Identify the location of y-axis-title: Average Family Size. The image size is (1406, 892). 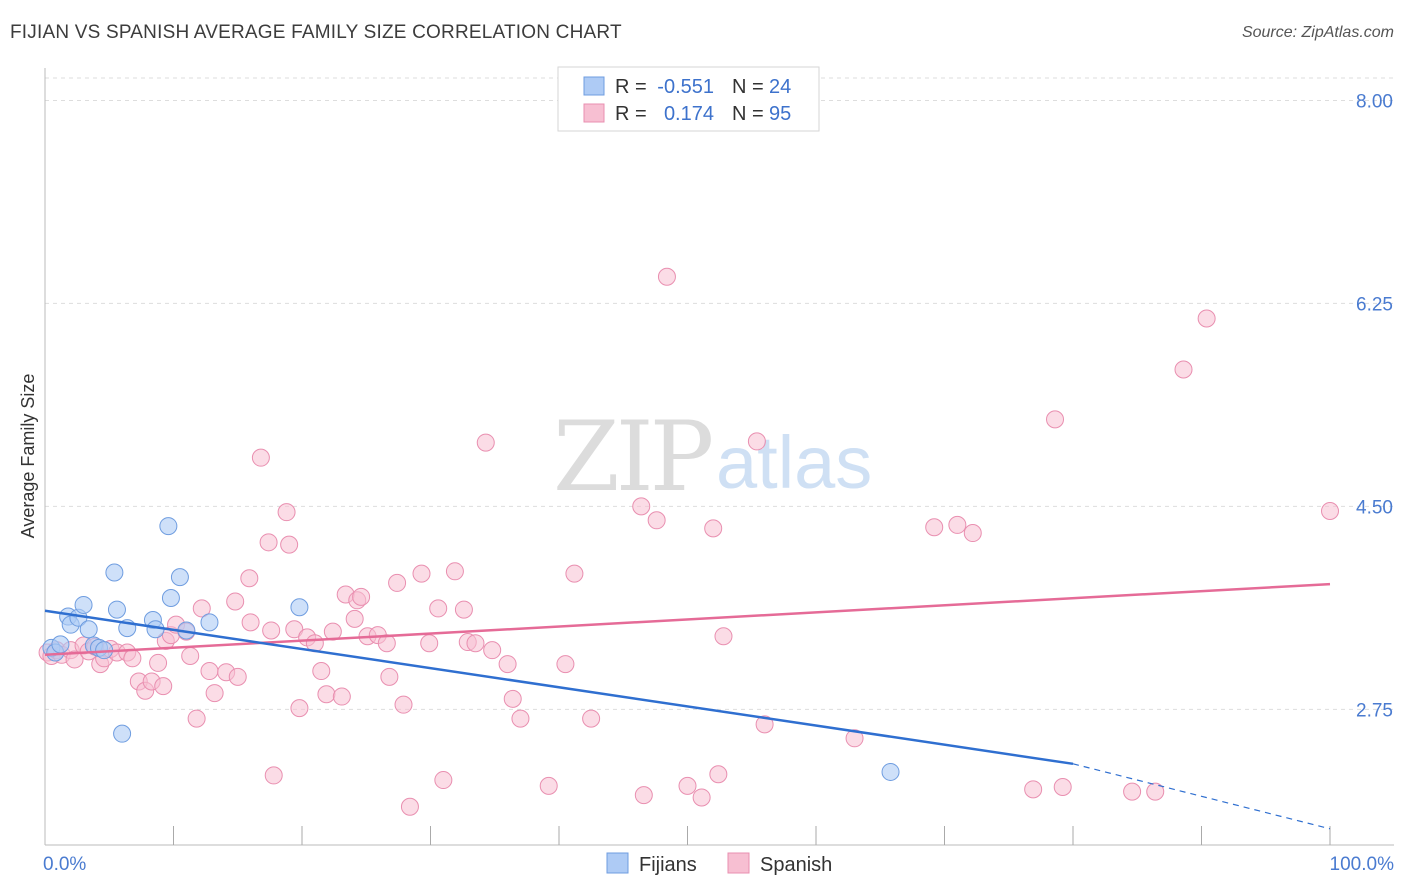
(28, 456).